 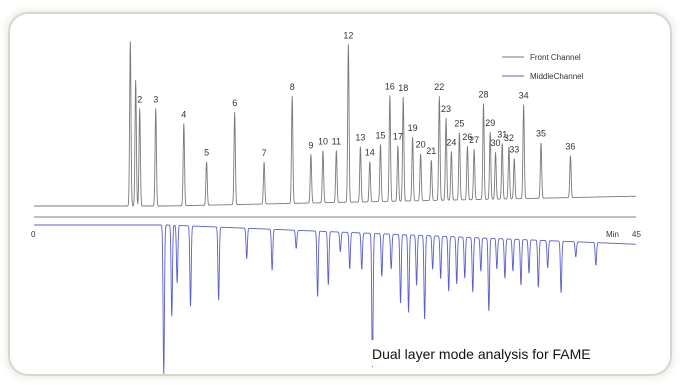 What do you see at coordinates (467, 137) in the screenshot?
I see `peak-label-26: 26` at bounding box center [467, 137].